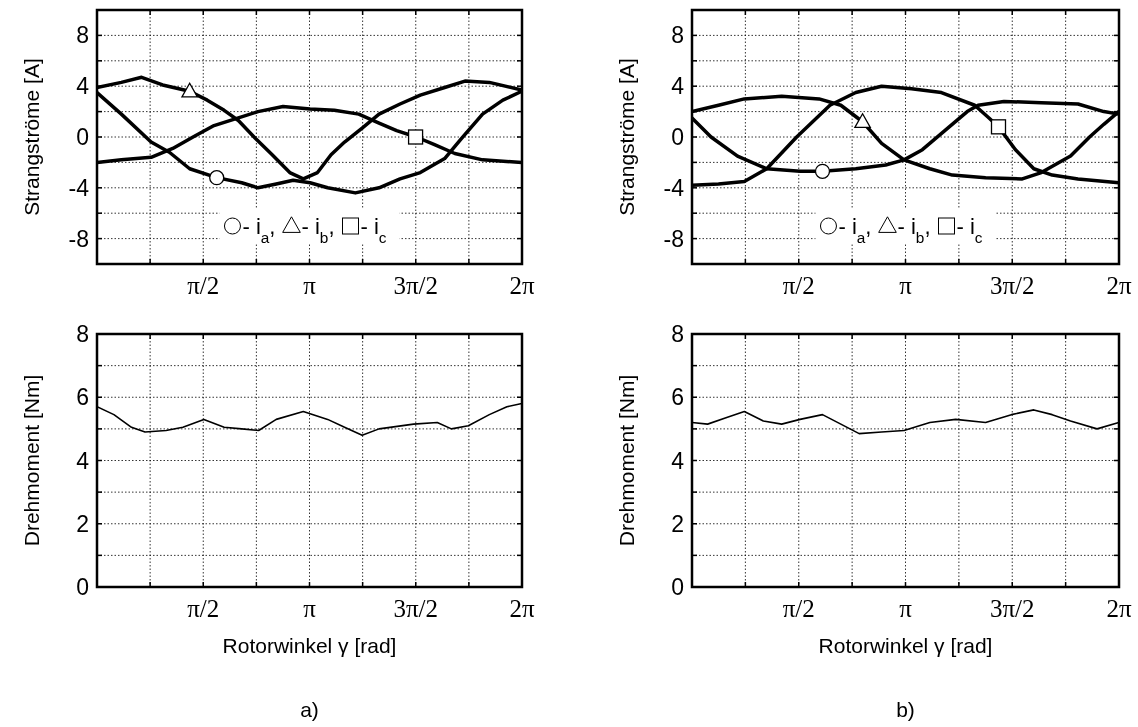 This screenshot has height=727, width=1138. Describe the element at coordinates (905, 709) in the screenshot. I see `text: b)` at that location.